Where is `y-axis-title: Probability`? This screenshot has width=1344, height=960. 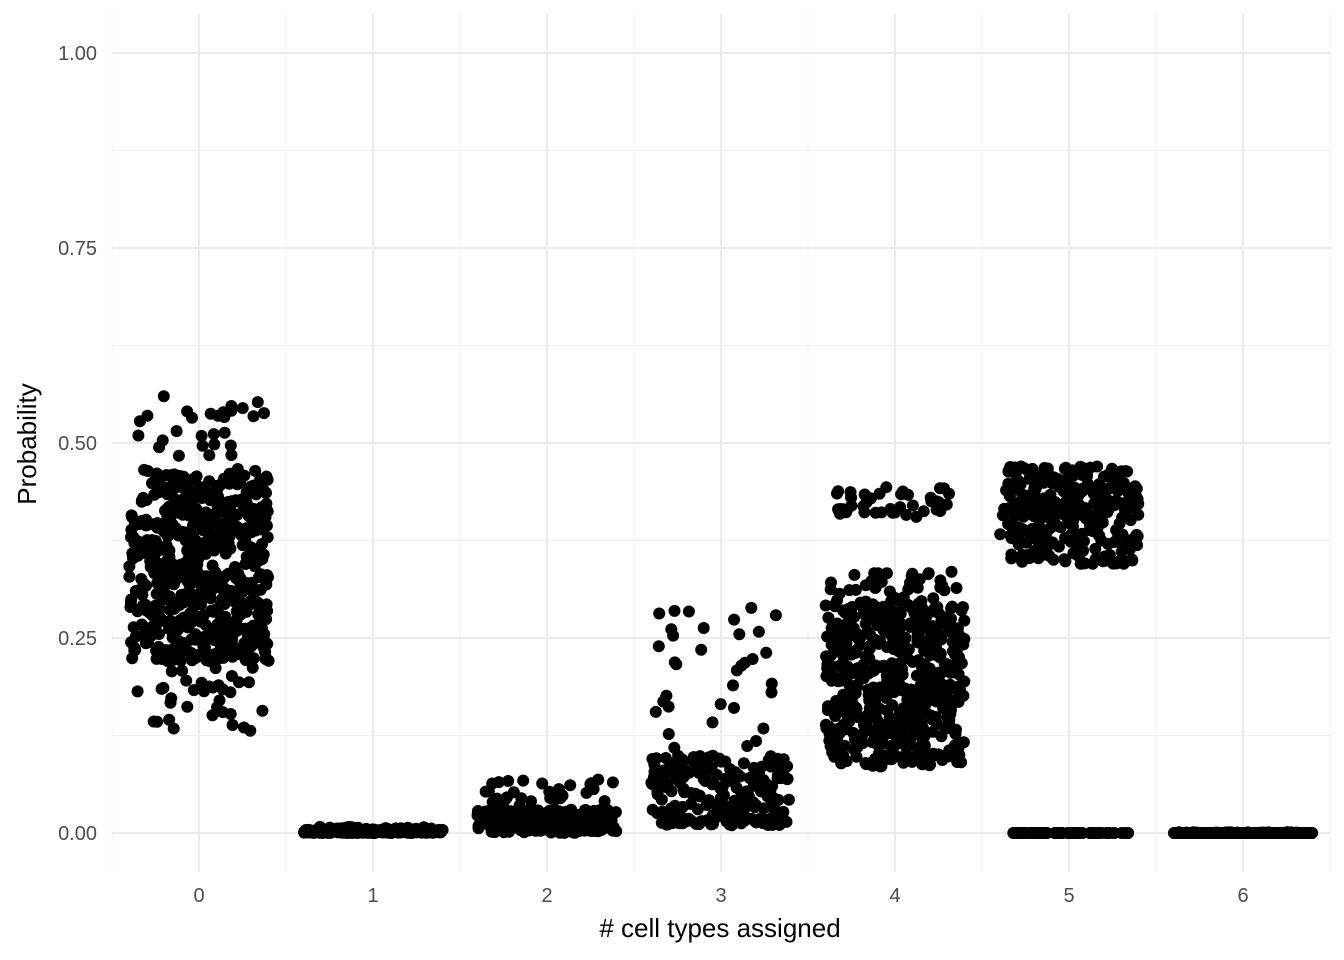 y-axis-title: Probability is located at coordinates (27, 443).